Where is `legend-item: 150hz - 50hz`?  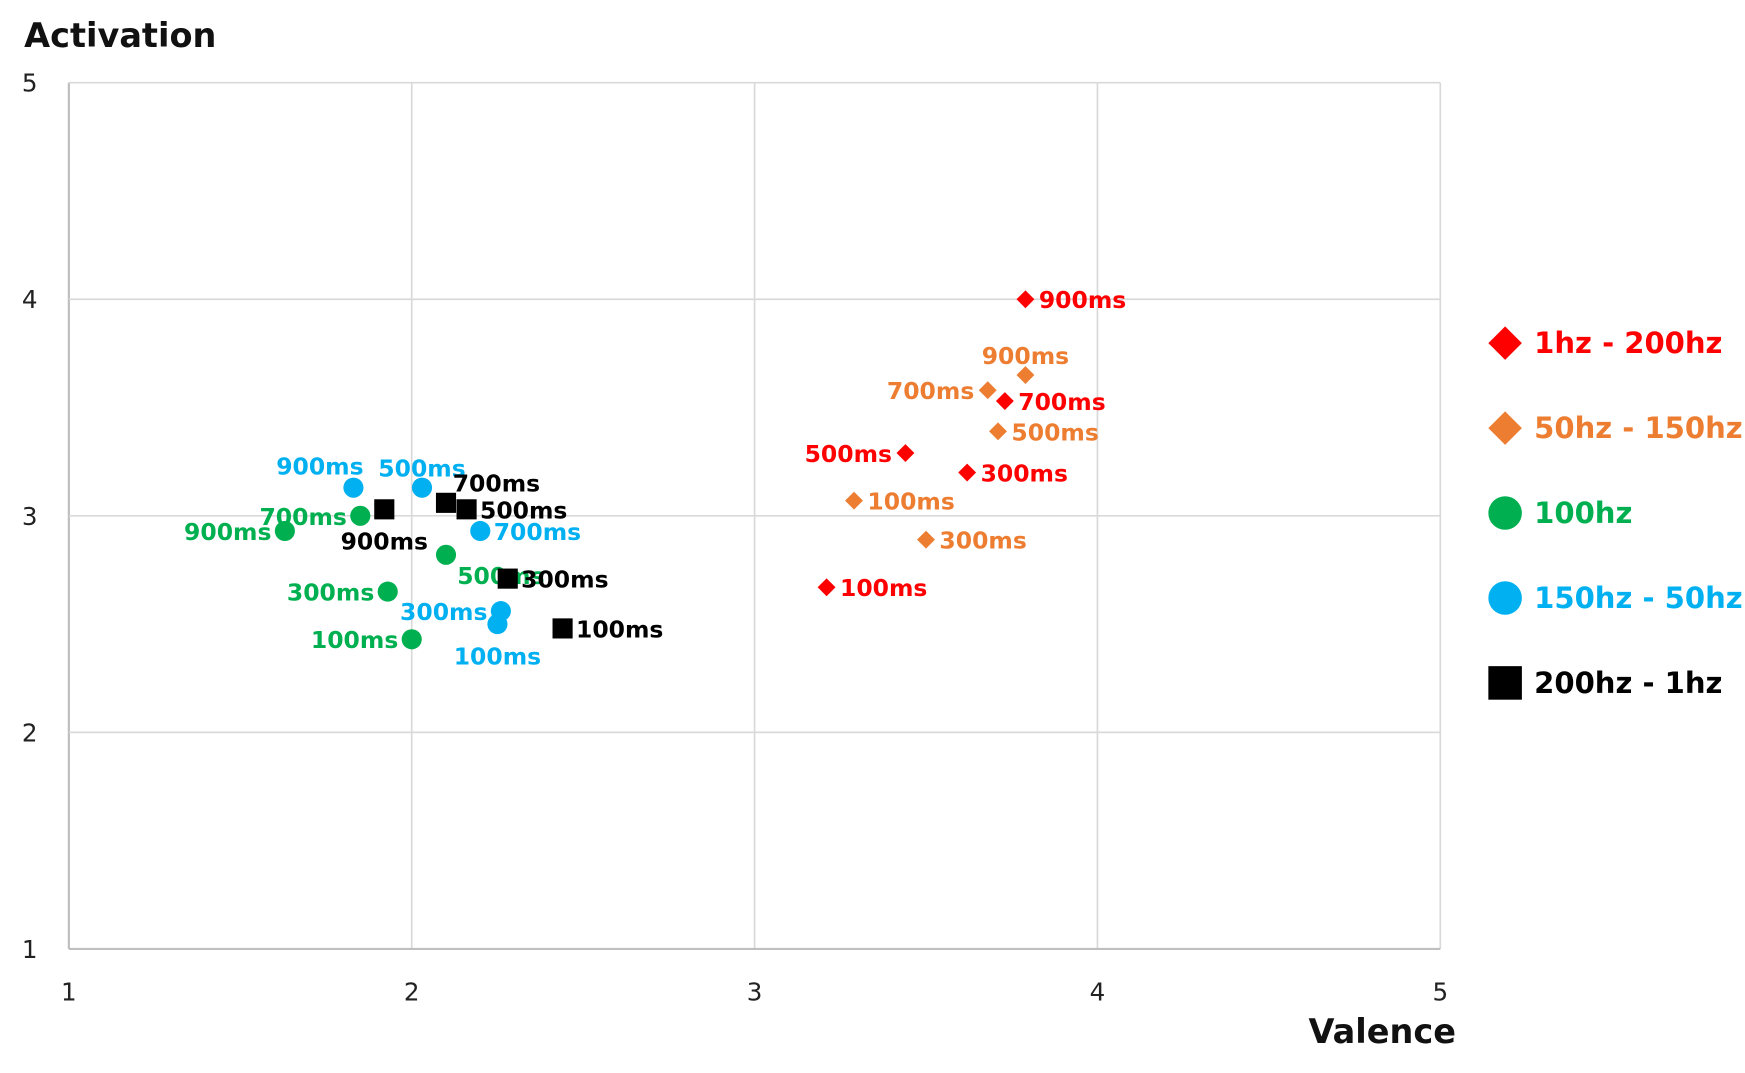
legend-item: 150hz - 50hz is located at coordinates (1615, 598).